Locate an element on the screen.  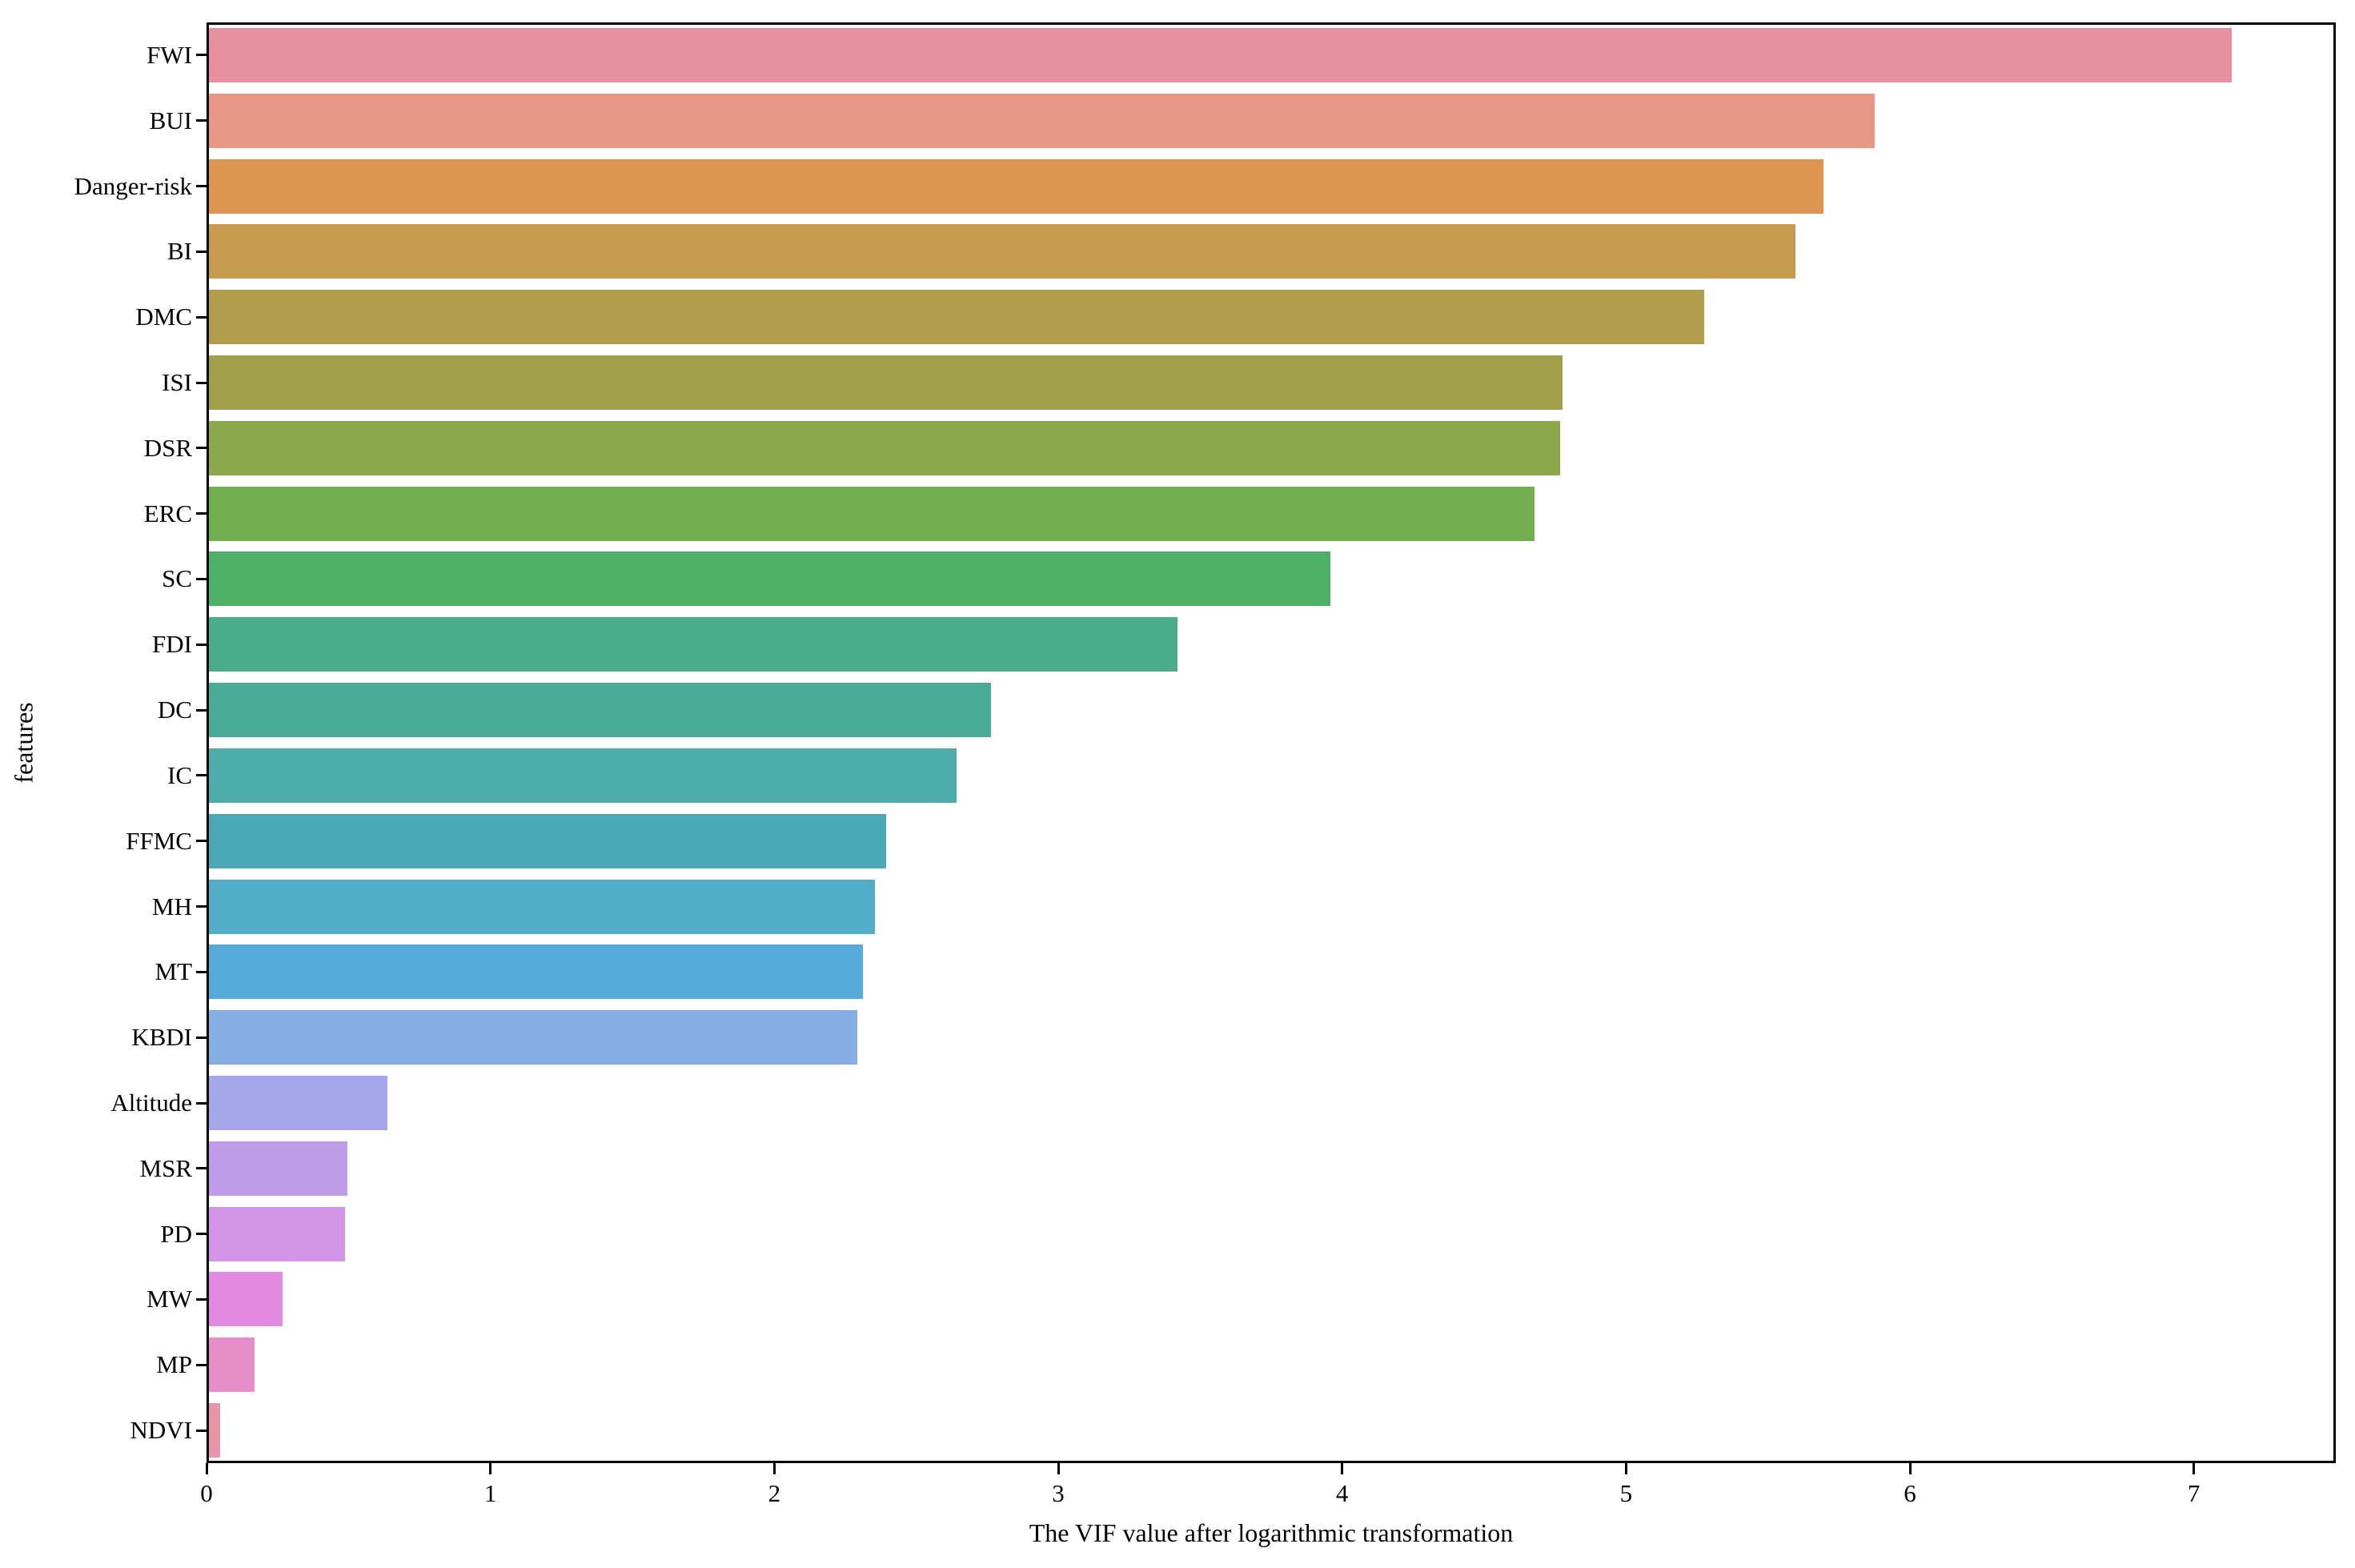
y-tick-label-MT: MT is located at coordinates (173, 971).